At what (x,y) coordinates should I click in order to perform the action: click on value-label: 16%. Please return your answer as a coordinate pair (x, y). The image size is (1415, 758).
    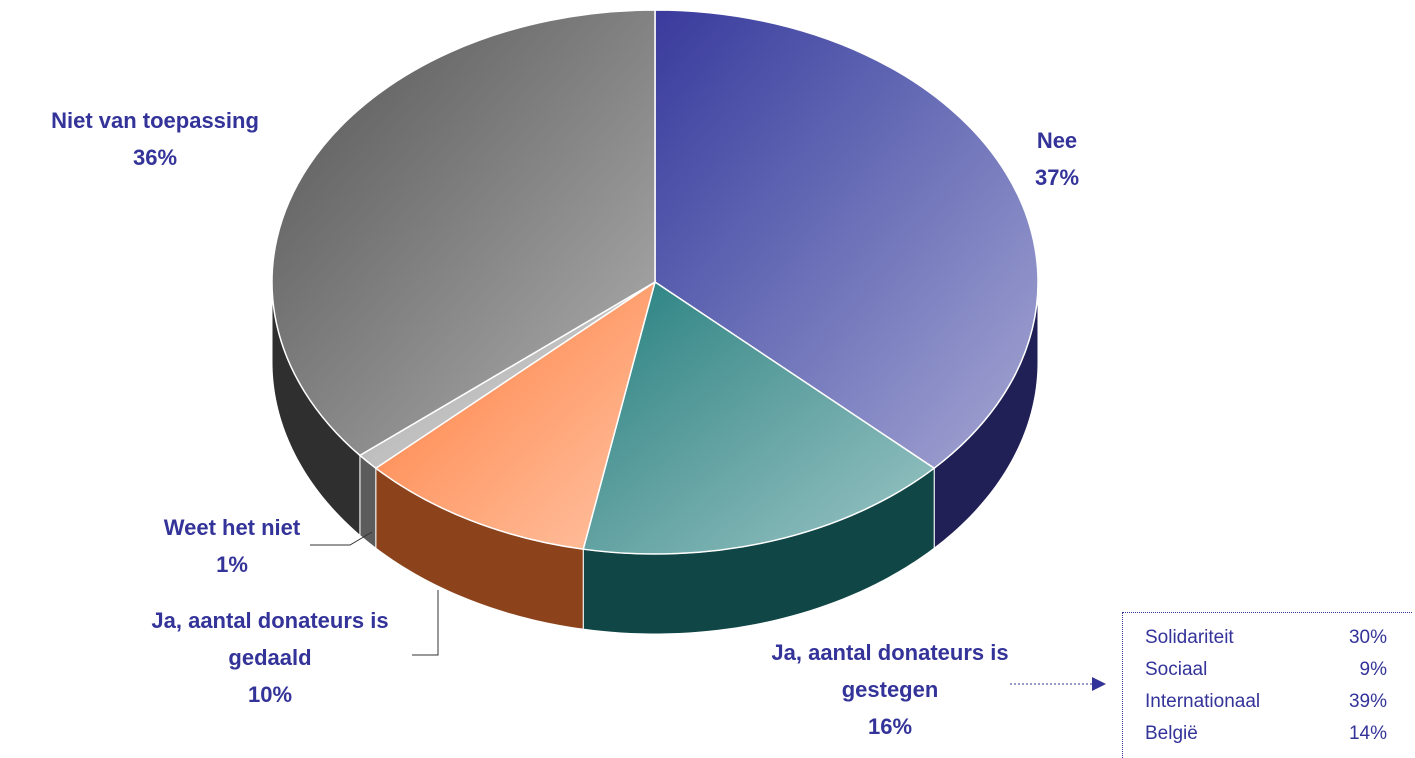
    Looking at the image, I should click on (890, 726).